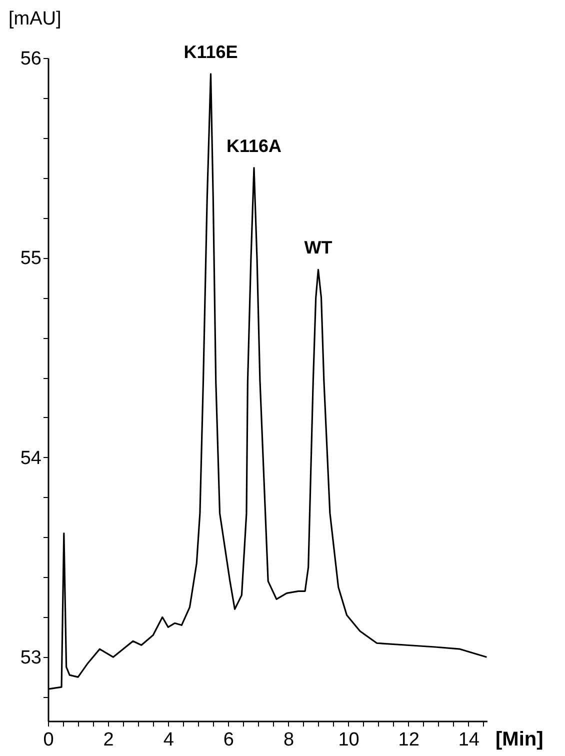 This screenshot has height=756, width=565. Describe the element at coordinates (31, 59) in the screenshot. I see `y-tick-label: 56` at that location.